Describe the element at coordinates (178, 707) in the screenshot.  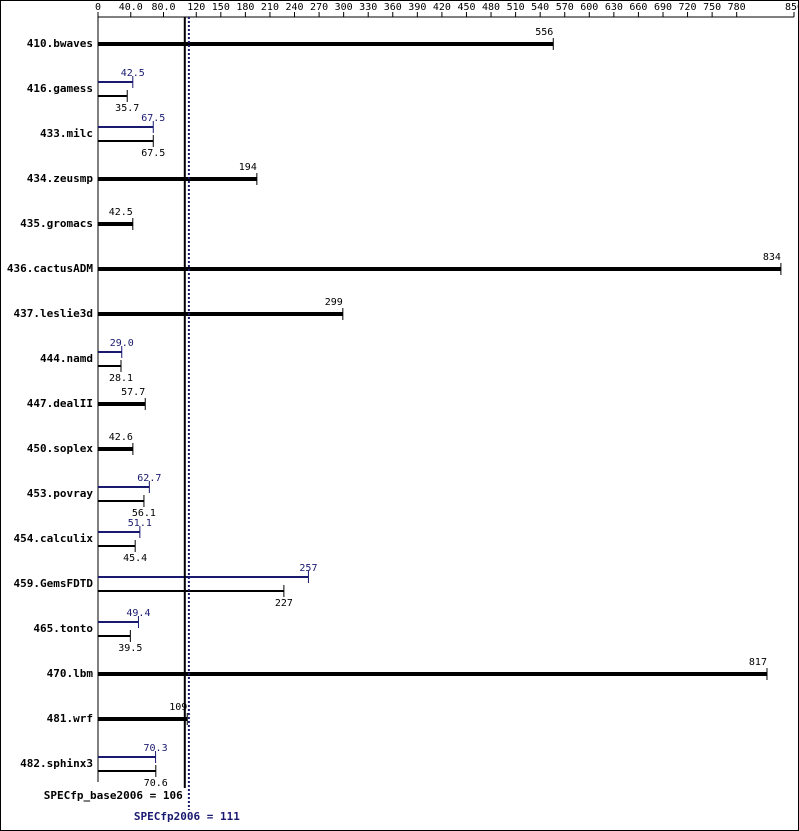
I see `value-label: 109` at that location.